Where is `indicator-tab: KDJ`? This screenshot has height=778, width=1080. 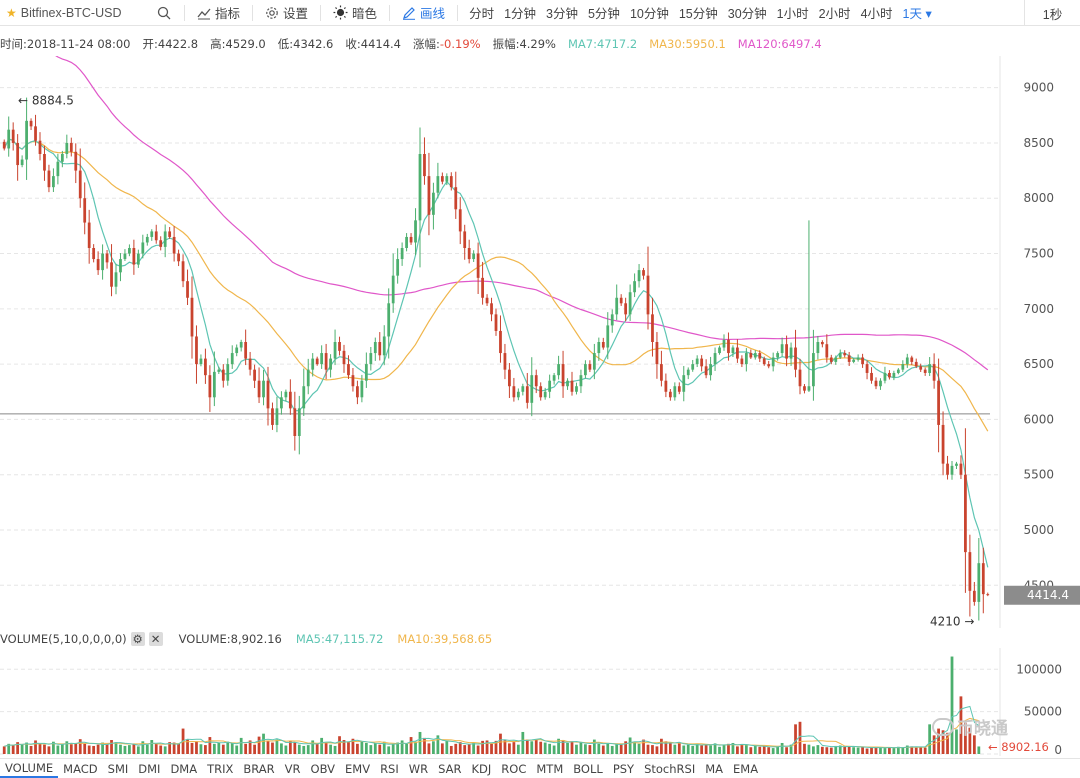 indicator-tab: KDJ is located at coordinates (481, 768).